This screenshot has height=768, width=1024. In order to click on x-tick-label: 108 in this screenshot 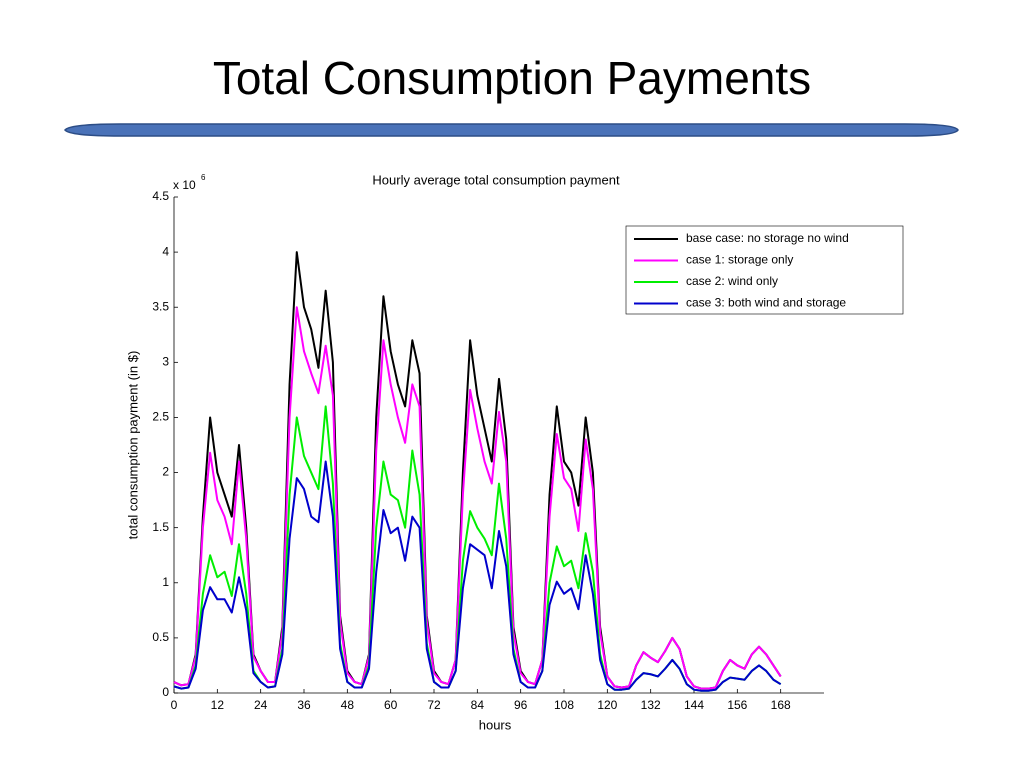, I will do `click(564, 705)`.